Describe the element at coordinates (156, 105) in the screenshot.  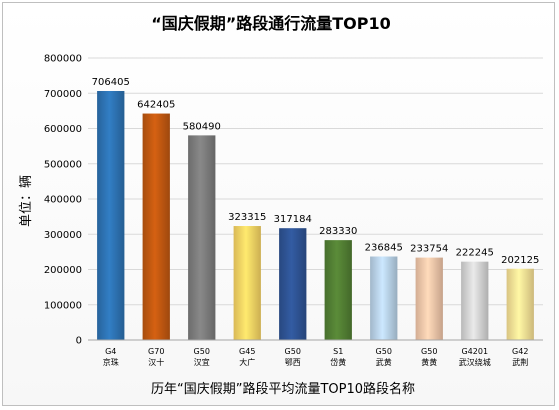
I see `data-label: 642405` at that location.